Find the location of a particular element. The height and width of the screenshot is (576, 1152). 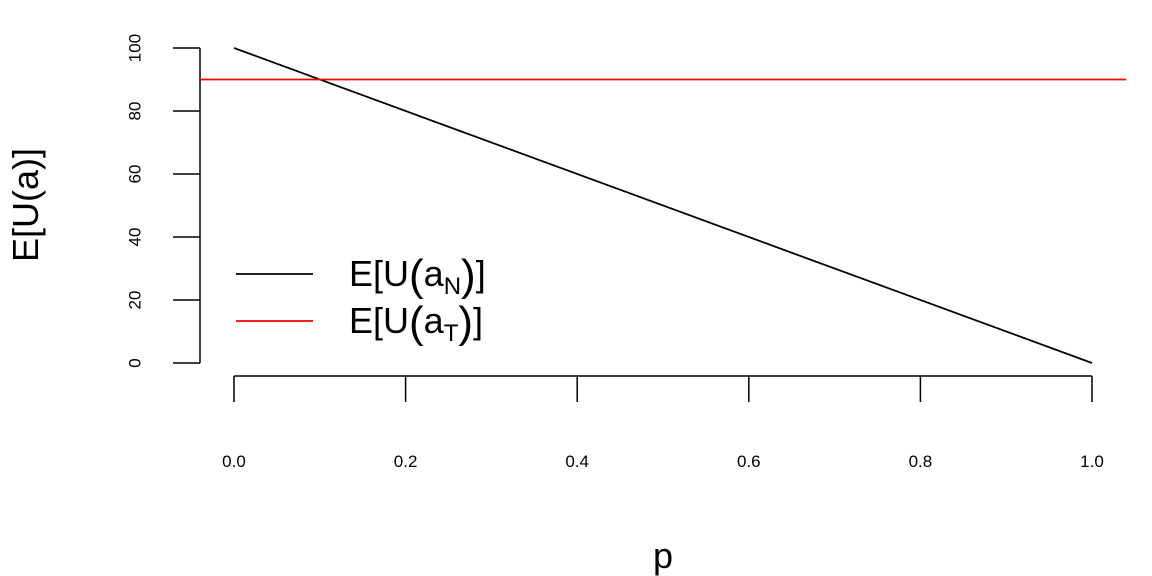

y-tick-label: 100 is located at coordinates (134, 48).